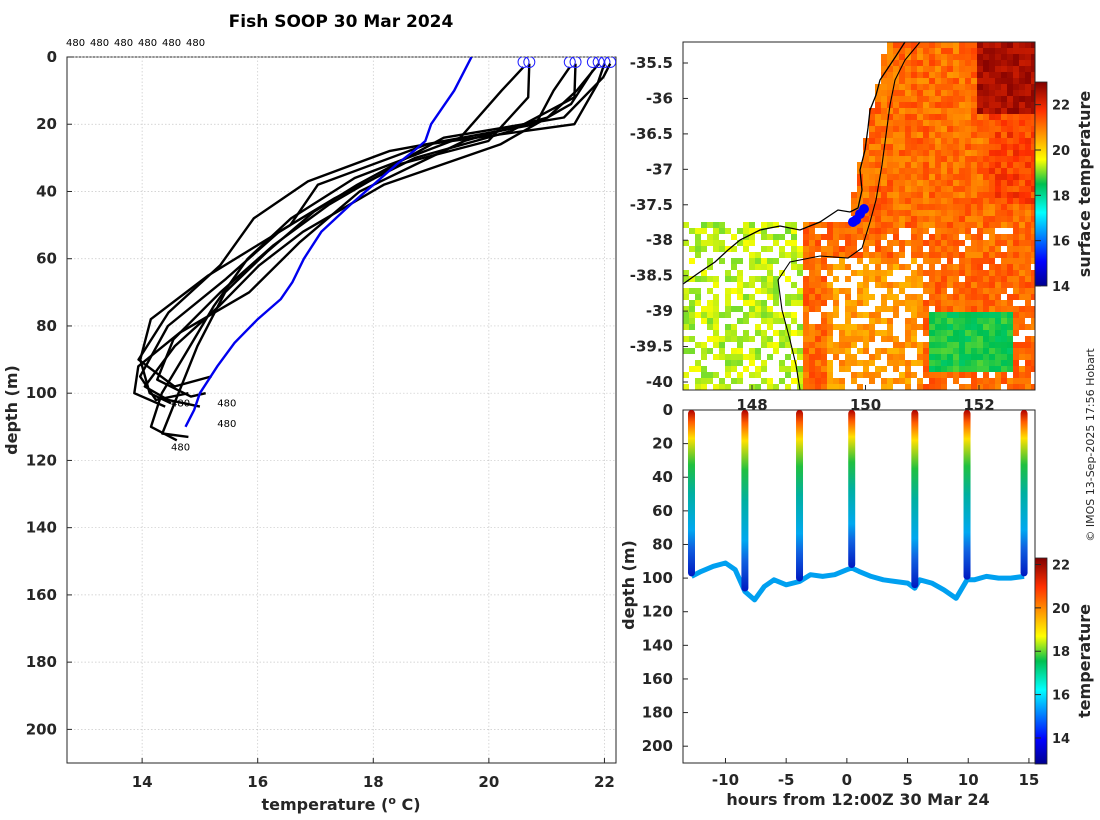 The height and width of the screenshot is (820, 1100). What do you see at coordinates (657, 713) in the screenshot?
I see `section-ytick-label: 180` at bounding box center [657, 713].